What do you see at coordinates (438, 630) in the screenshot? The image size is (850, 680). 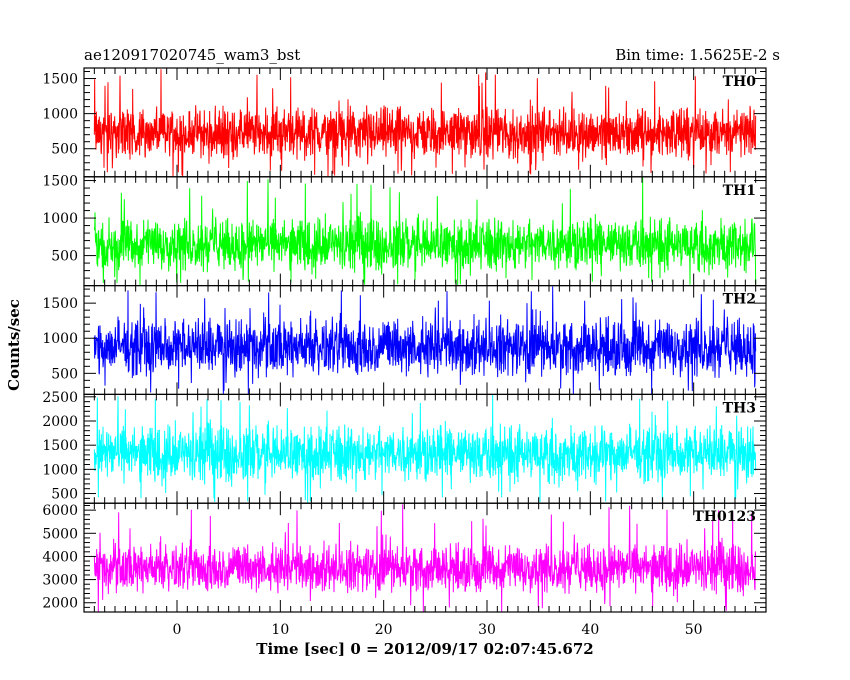 I see `x-axis: 0 10 20 30 40 50` at bounding box center [438, 630].